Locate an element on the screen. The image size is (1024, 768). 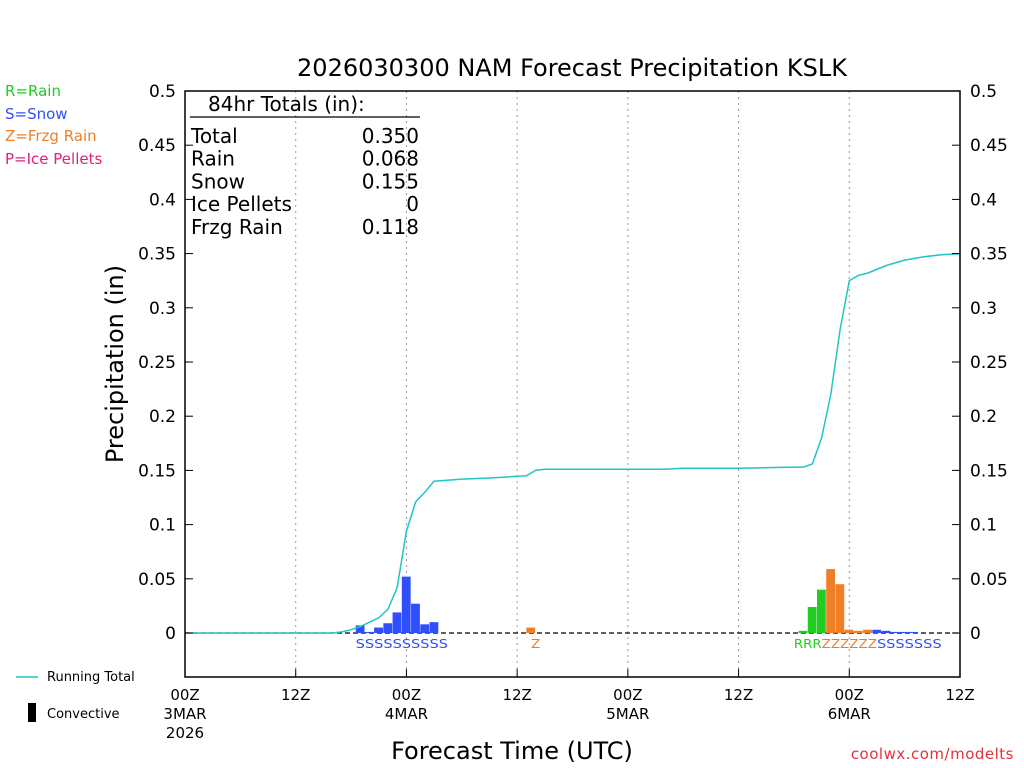
y-tick-label-left: 0.5 is located at coordinates (162, 92).